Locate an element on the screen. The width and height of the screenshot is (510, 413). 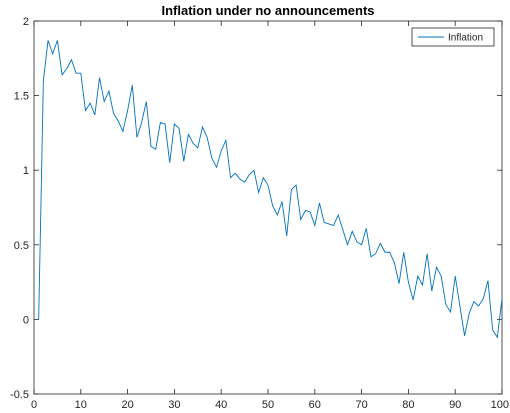
x-tick-label: 100 is located at coordinates (500, 405).